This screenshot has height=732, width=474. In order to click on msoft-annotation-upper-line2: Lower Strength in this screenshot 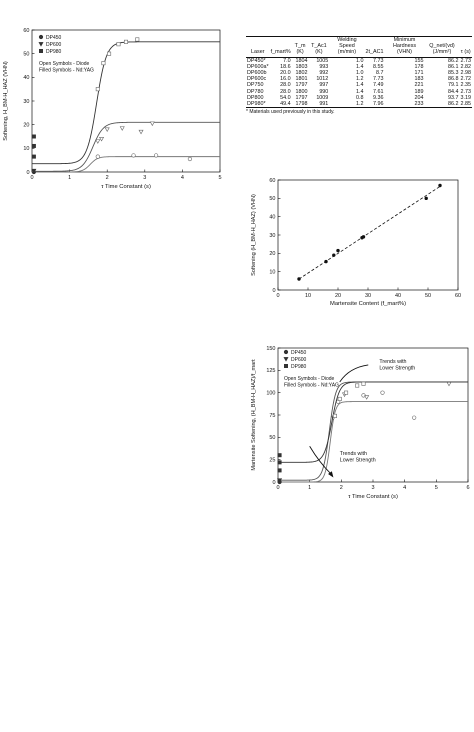, I will do `click(397, 369)`.